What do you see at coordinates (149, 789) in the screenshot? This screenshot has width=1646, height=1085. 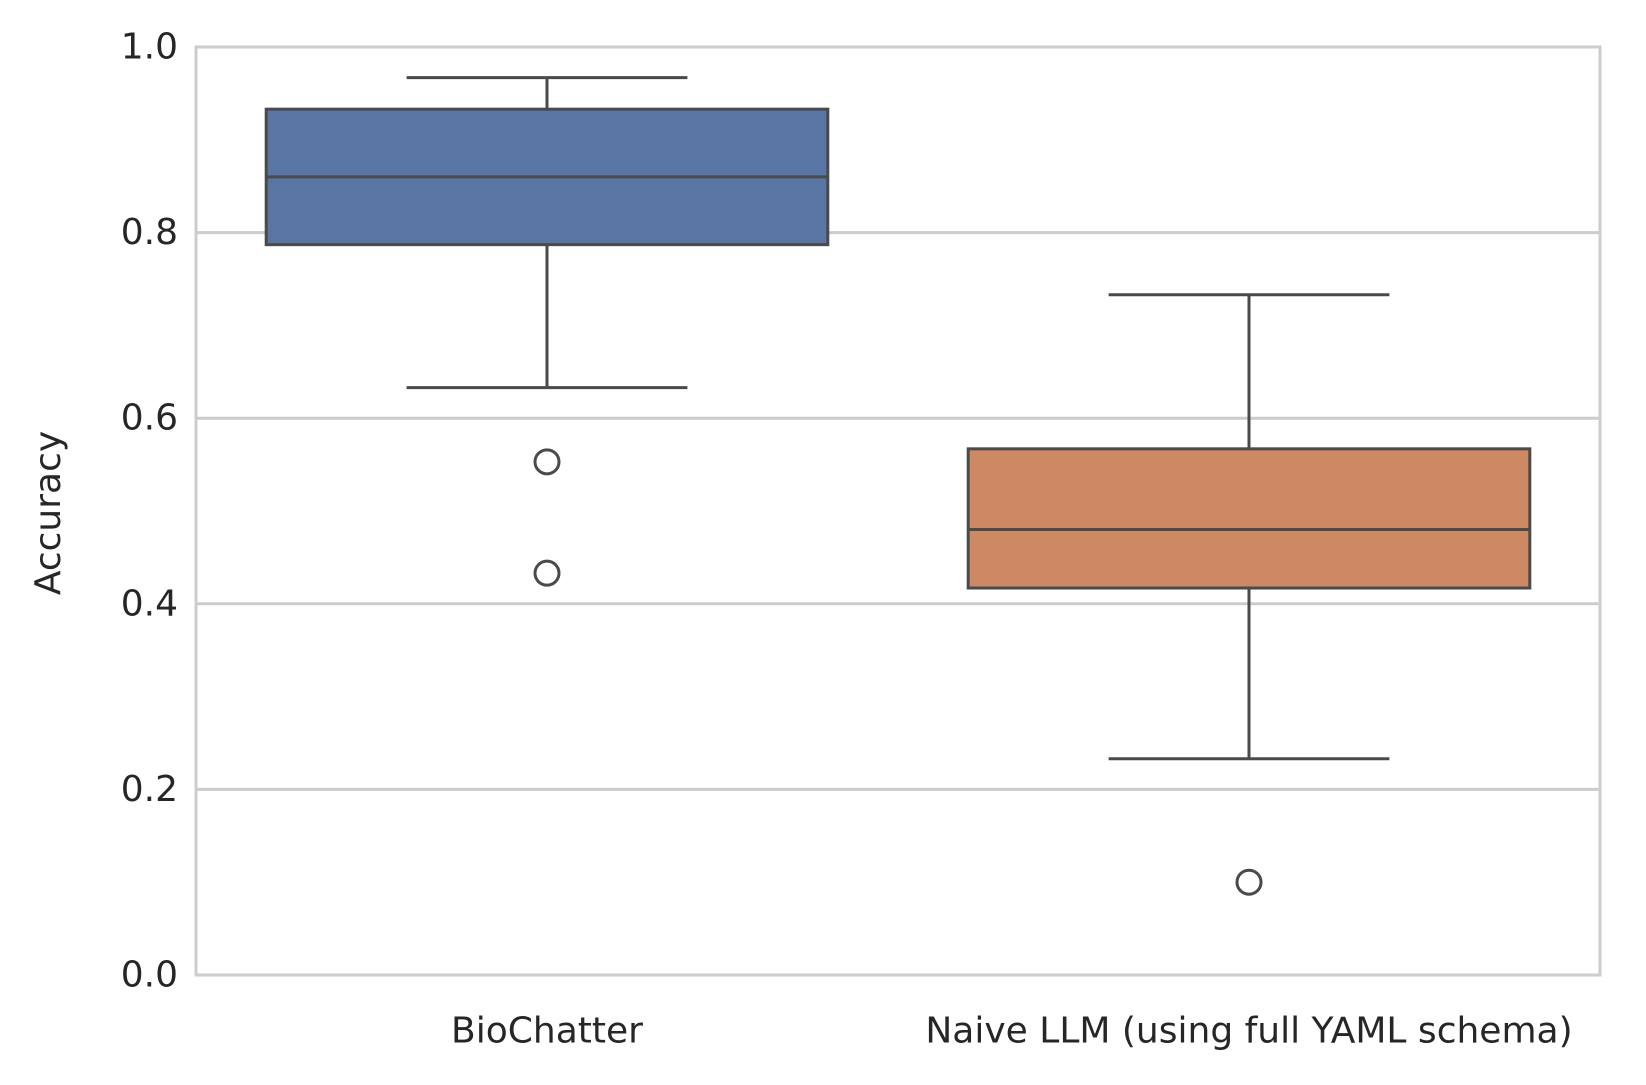 I see `y-tick-label: 0.2` at bounding box center [149, 789].